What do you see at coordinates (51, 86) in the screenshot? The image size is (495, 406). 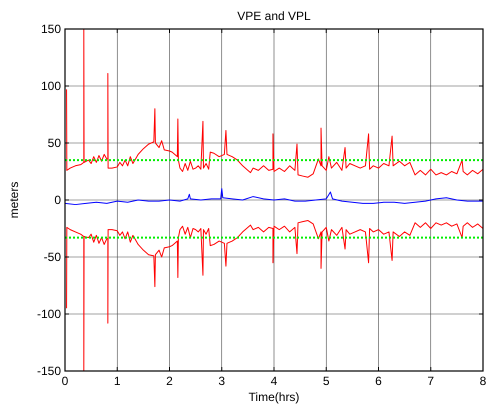 I see `y-tick-label: 100` at bounding box center [51, 86].